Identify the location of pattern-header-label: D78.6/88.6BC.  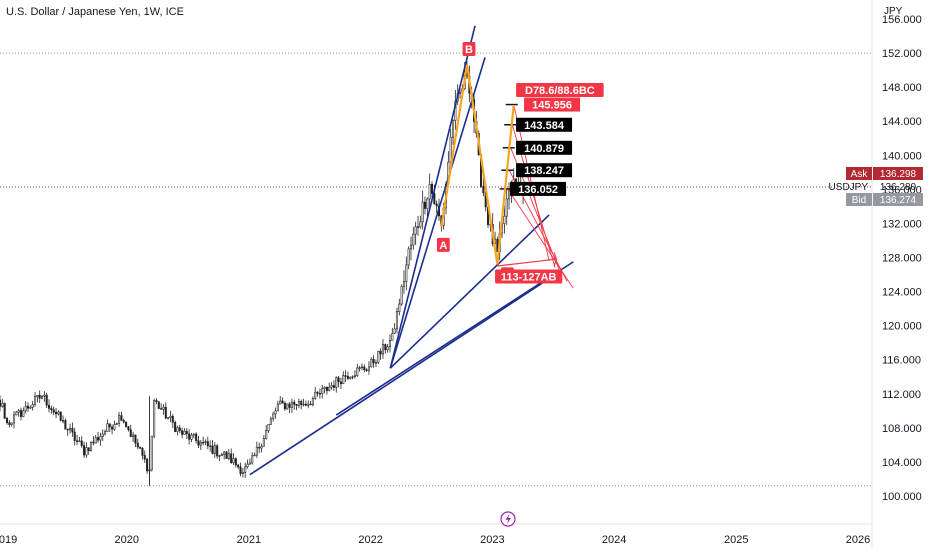
(560, 89).